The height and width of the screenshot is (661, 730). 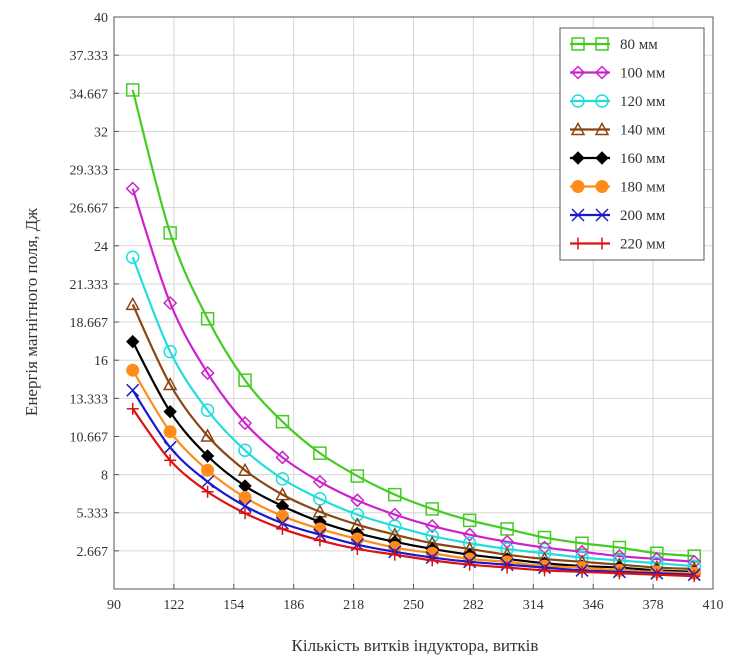 I want to click on legend-box, so click(x=632, y=144).